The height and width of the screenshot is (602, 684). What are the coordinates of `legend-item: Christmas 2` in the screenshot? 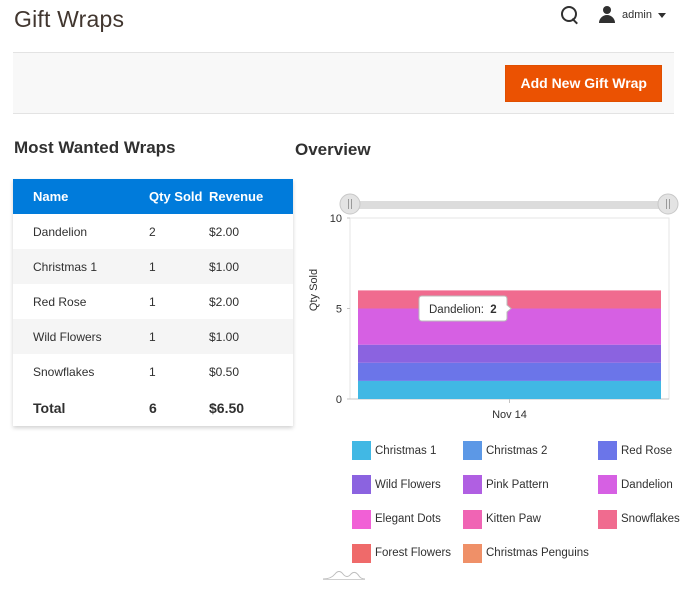 It's located at (505, 450).